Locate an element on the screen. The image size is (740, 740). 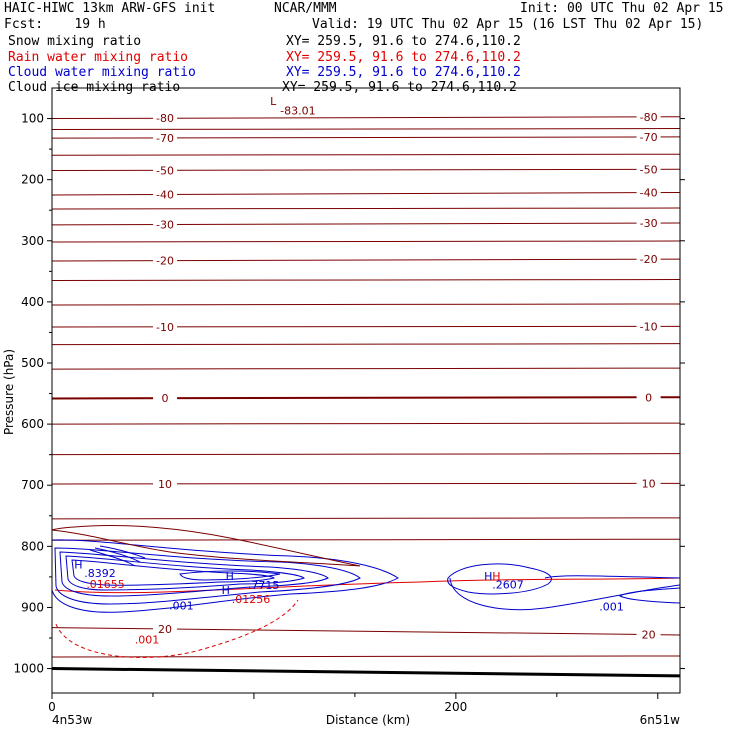
y-axis-label: Pressure (hPa) is located at coordinates (9, 392).